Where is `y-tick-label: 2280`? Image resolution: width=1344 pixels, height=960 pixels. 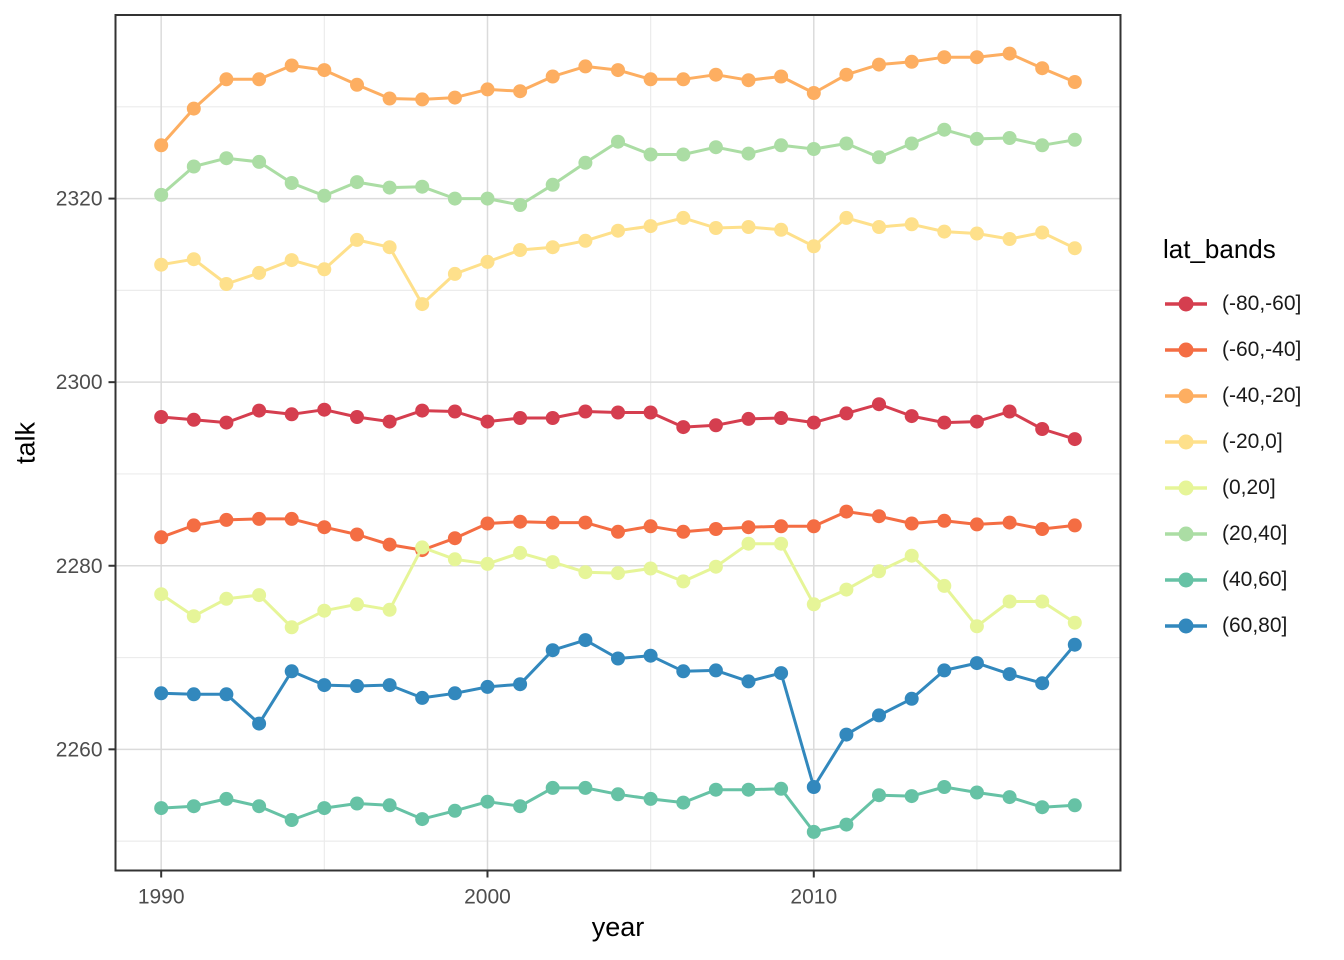
y-tick-label: 2280 is located at coordinates (79, 566).